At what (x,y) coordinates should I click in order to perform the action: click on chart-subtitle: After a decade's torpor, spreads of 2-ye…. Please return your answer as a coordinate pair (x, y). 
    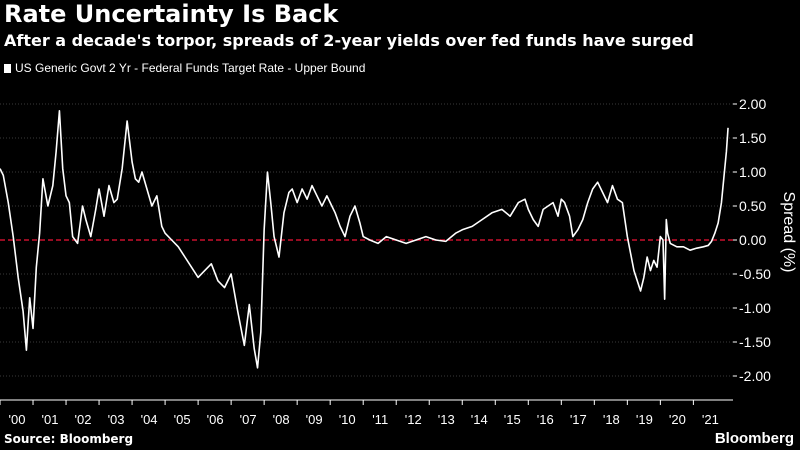
    Looking at the image, I should click on (349, 40).